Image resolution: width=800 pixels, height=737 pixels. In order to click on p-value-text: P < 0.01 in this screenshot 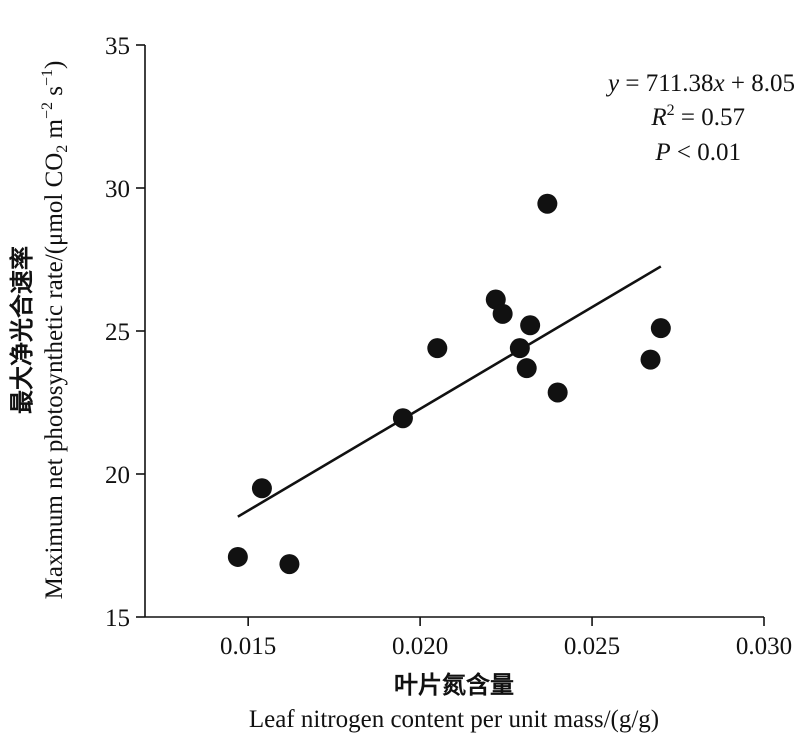, I will do `click(697, 152)`.